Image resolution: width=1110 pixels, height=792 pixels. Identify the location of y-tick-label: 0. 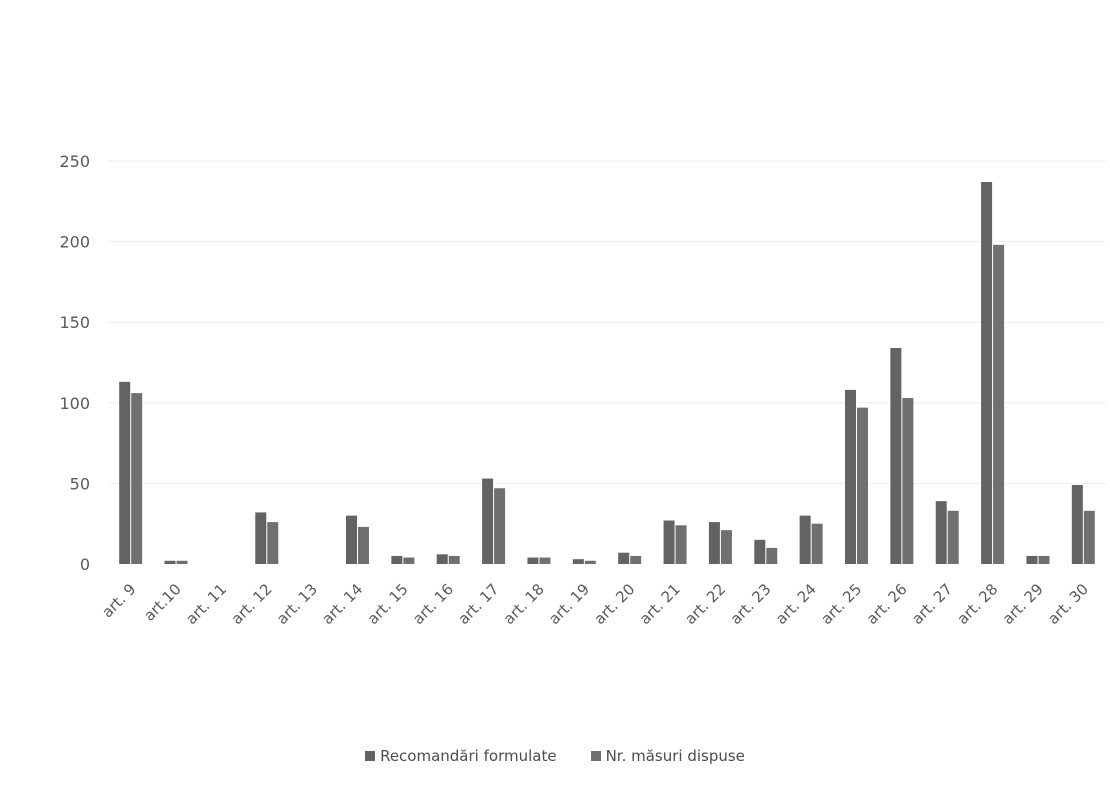
(85, 564).